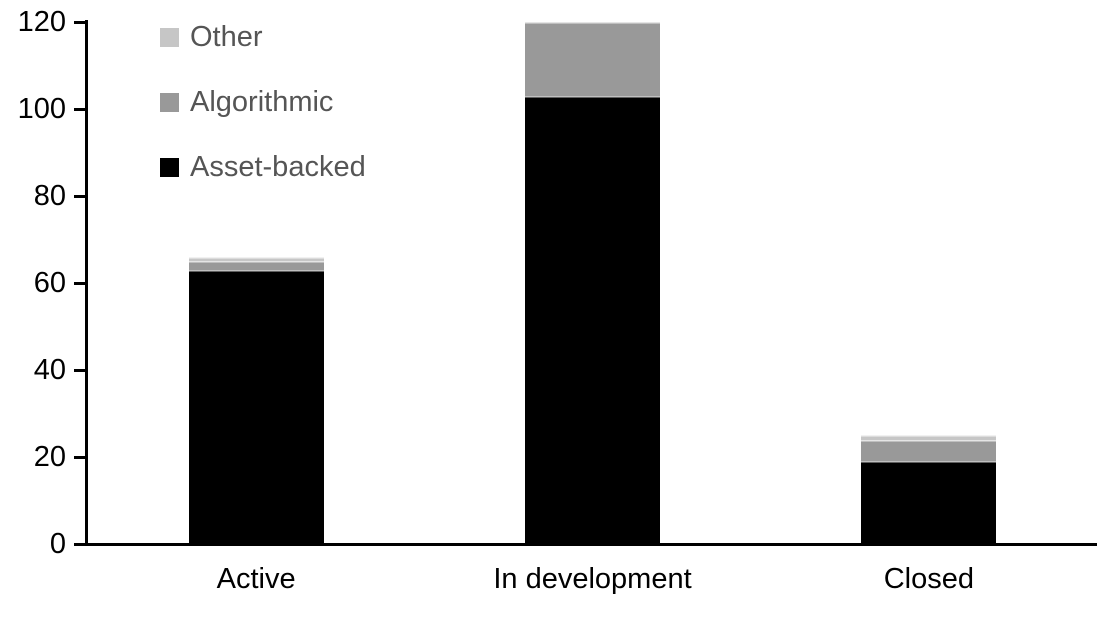  I want to click on legend-swatch-asset-backed-icon, so click(169, 167).